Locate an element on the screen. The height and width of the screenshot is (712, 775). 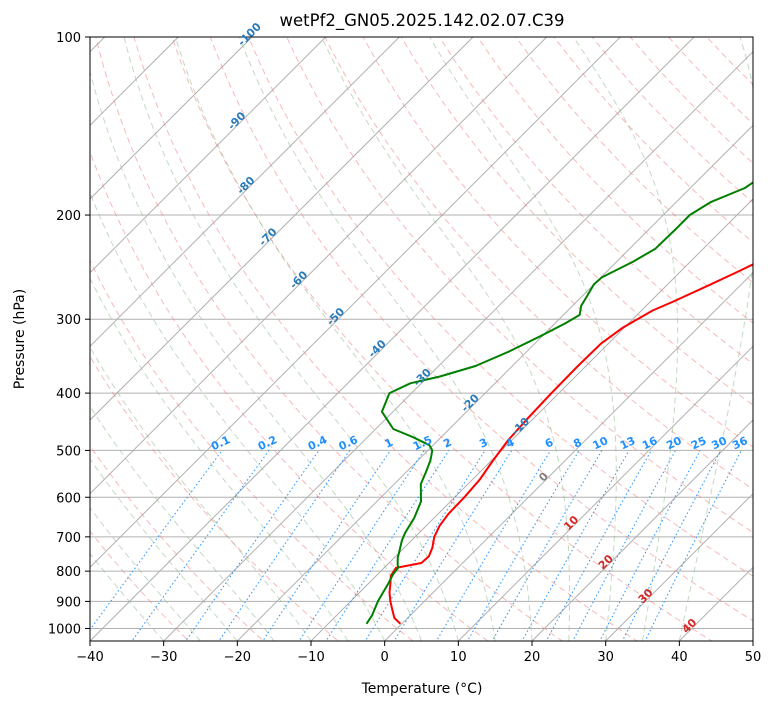
x-tick-label: 50 is located at coordinates (753, 657).